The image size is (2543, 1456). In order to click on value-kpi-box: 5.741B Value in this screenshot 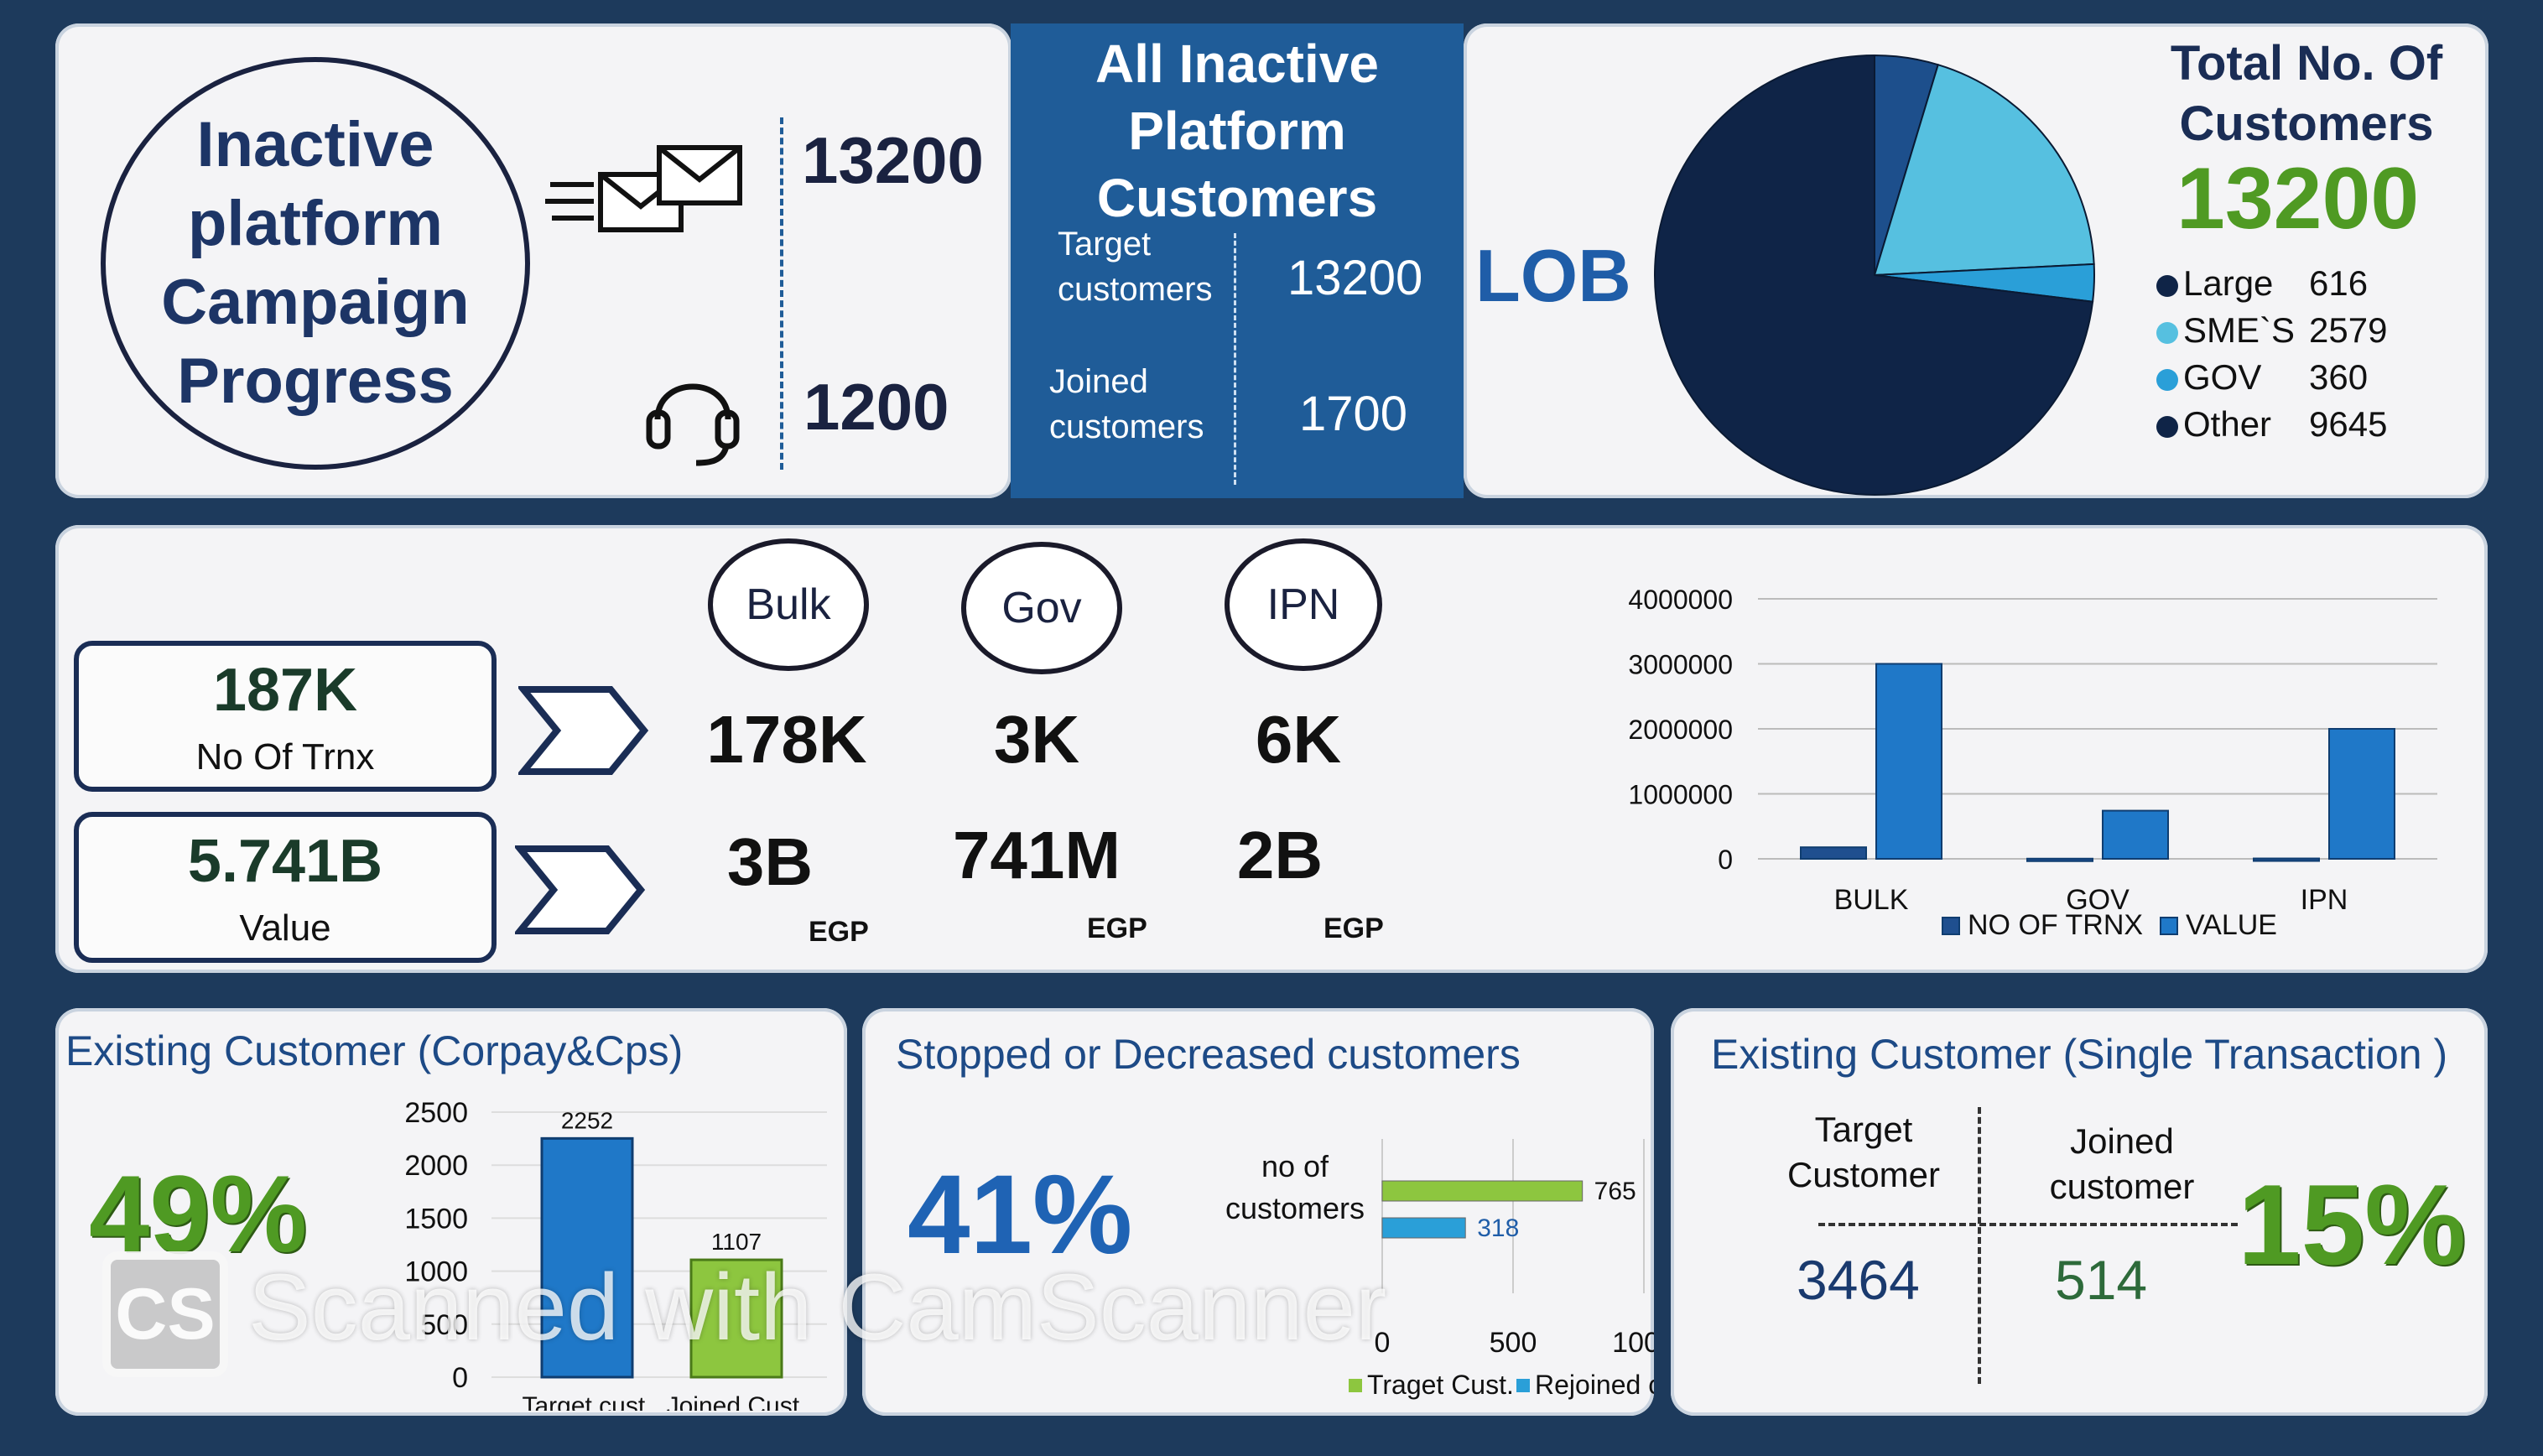, I will do `click(285, 887)`.